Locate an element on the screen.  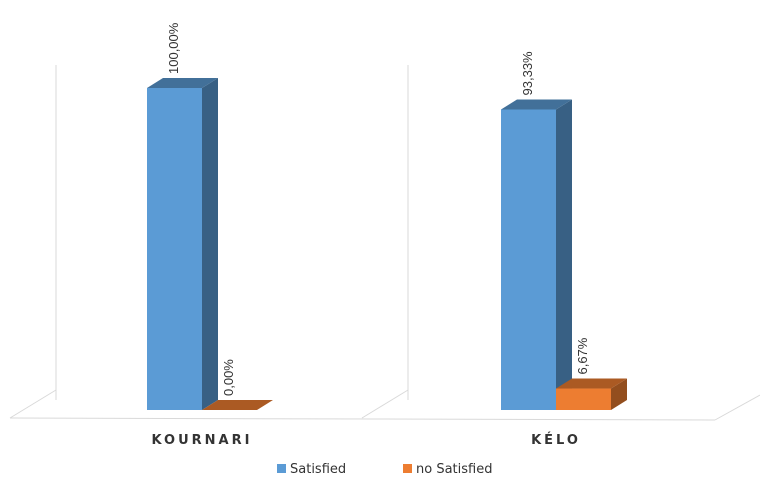
bar-kournari-satisfied is located at coordinates (182, 244).